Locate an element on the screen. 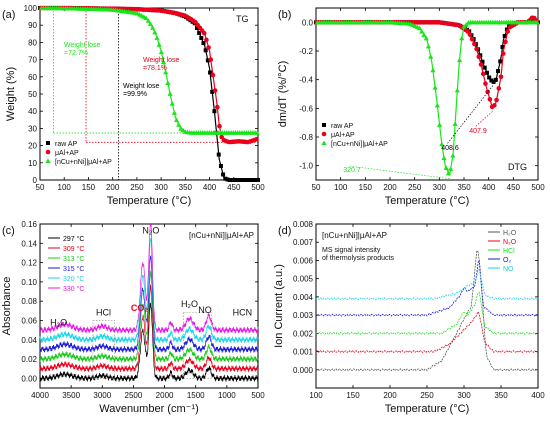  panel-label: (c) is located at coordinates (8, 231).